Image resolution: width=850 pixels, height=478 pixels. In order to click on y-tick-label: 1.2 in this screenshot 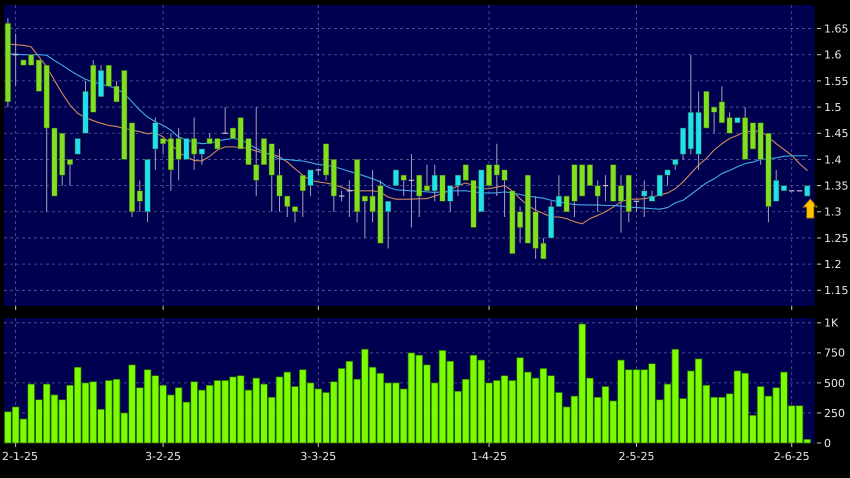, I will do `click(833, 264)`.